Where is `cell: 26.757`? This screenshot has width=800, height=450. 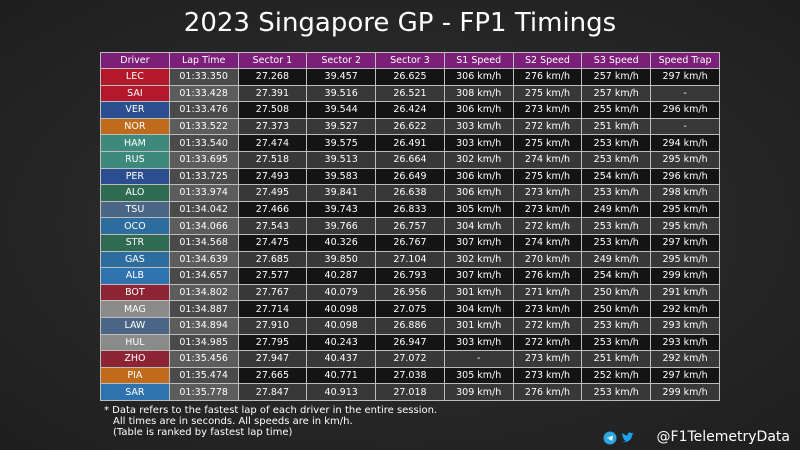
cell: 26.757 is located at coordinates (410, 226).